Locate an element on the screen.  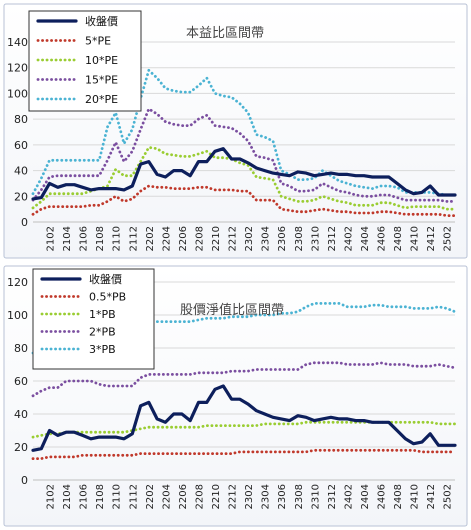
legend-label: 3*PB is located at coordinates (102, 349).